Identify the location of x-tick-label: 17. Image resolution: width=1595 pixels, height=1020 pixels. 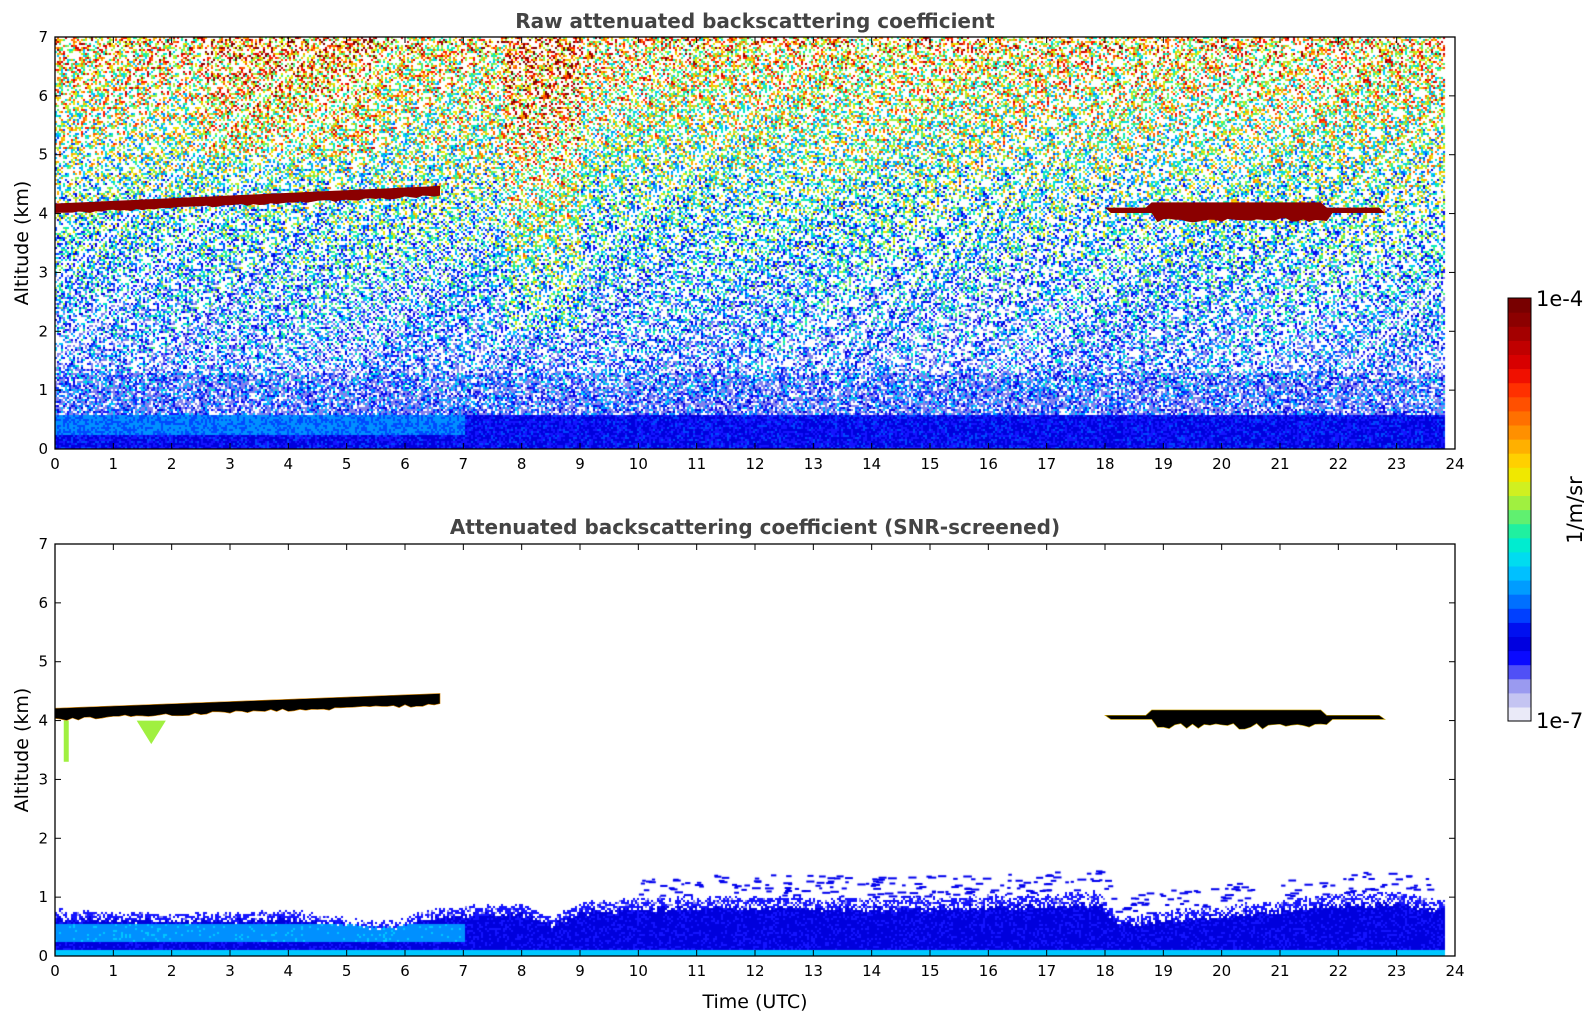
(1046, 971).